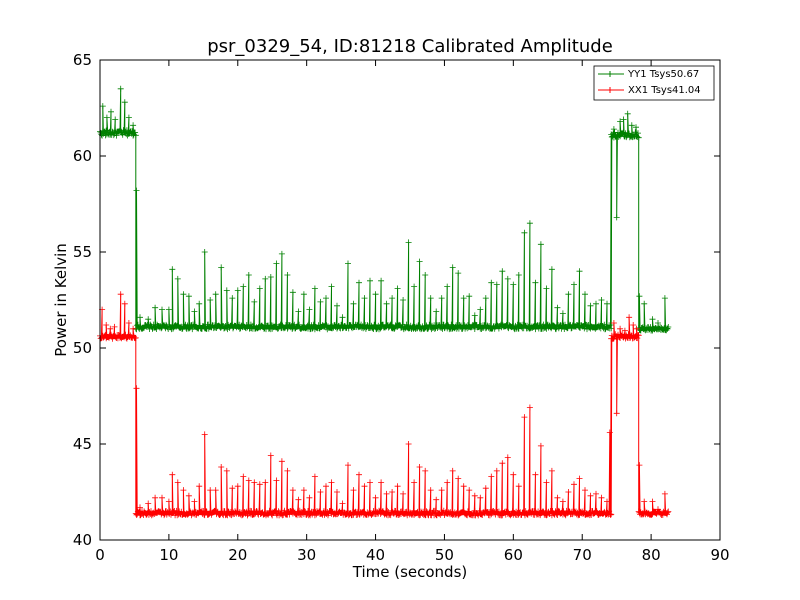 The width and height of the screenshot is (800, 600). I want to click on x-tick-label: 80, so click(651, 555).